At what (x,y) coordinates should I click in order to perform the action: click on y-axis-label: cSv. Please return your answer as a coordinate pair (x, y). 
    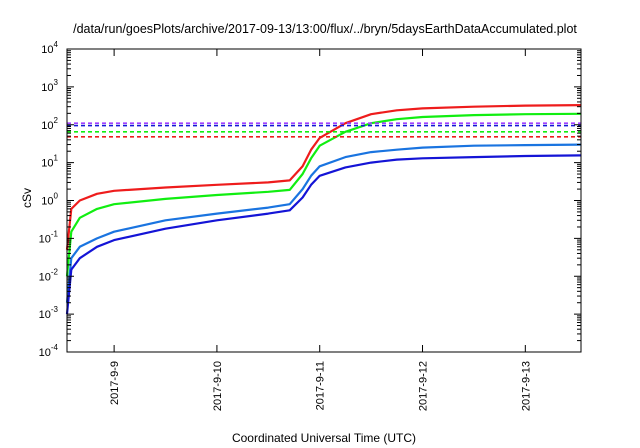
    Looking at the image, I should click on (27, 198).